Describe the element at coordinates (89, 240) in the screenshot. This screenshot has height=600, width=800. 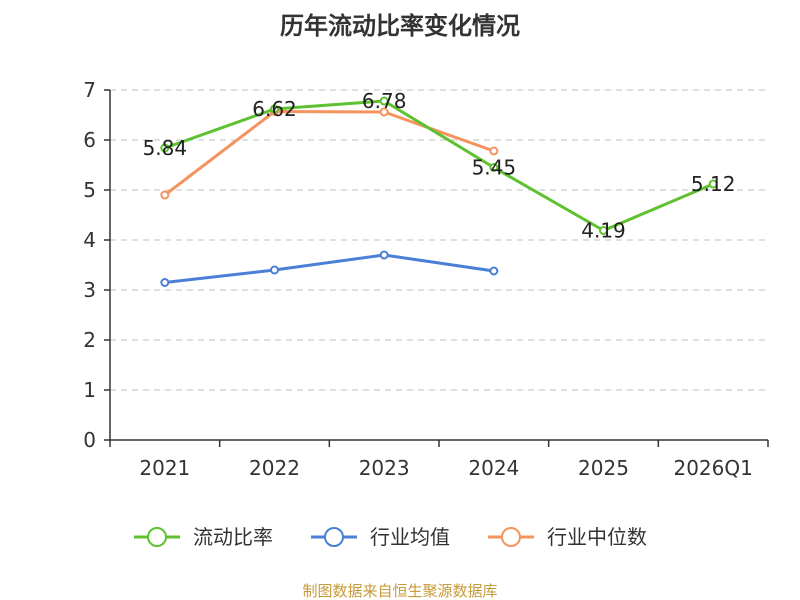
I see `y-tick-label: 4` at that location.